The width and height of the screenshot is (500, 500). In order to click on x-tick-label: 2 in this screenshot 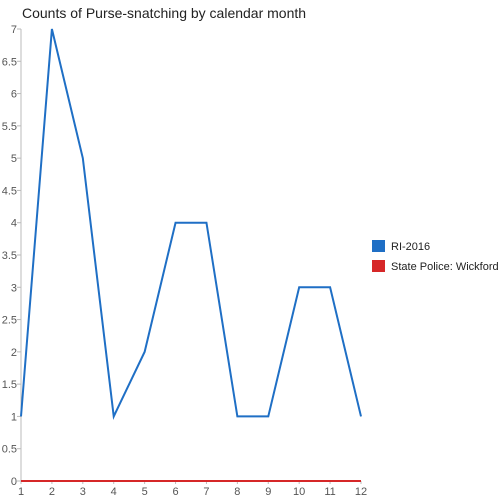, I will do `click(52, 492)`.